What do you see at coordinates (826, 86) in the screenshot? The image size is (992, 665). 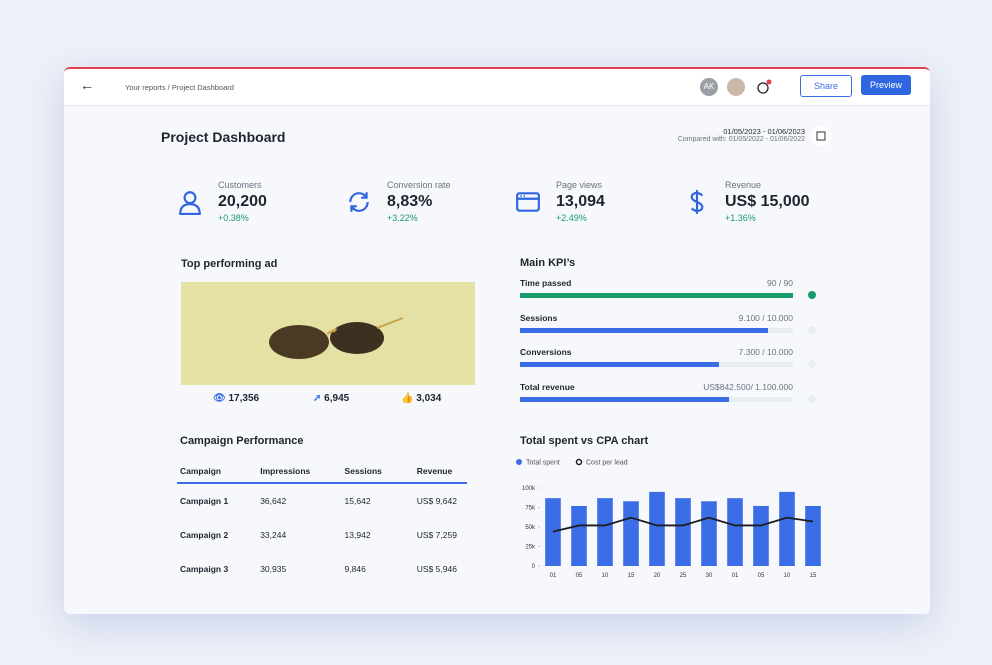 I see `share-button: Share` at bounding box center [826, 86].